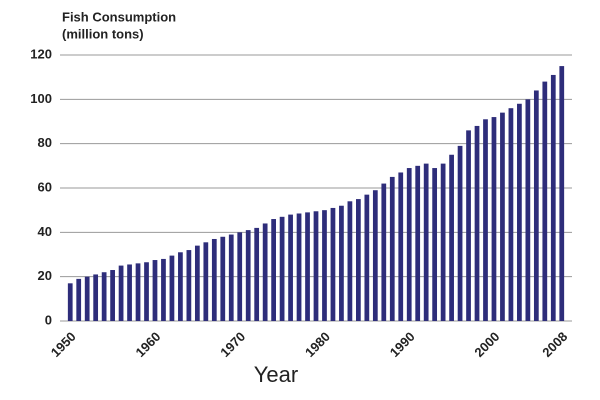 The height and width of the screenshot is (400, 600). I want to click on x-axis-label: Year, so click(276, 374).